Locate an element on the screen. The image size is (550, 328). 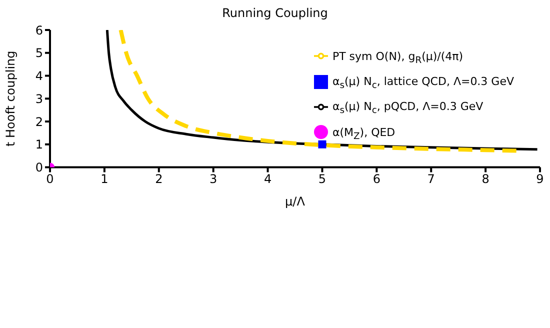
y-tick-label: 0 is located at coordinates (39, 167).